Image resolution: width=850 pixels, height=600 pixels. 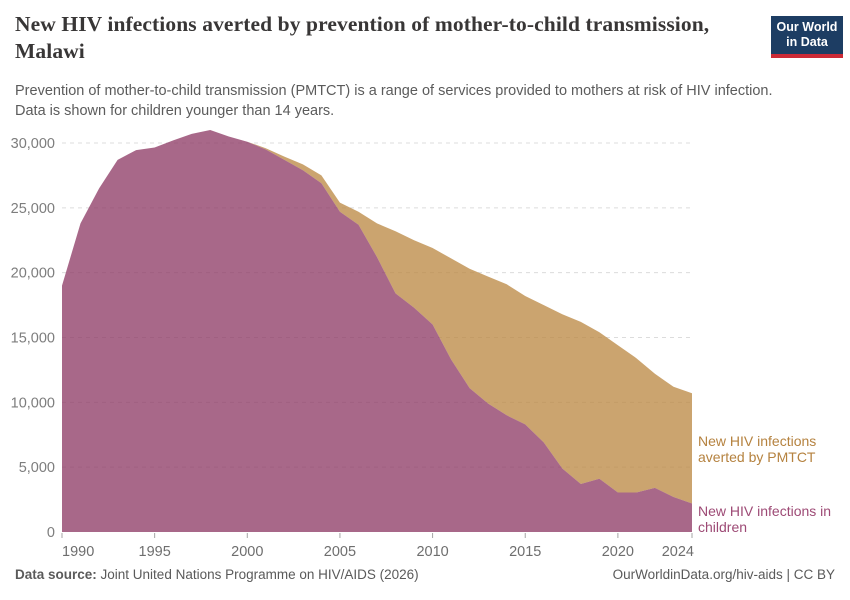 What do you see at coordinates (765, 519) in the screenshot?
I see `legend-label-children: New HIV infections in children` at bounding box center [765, 519].